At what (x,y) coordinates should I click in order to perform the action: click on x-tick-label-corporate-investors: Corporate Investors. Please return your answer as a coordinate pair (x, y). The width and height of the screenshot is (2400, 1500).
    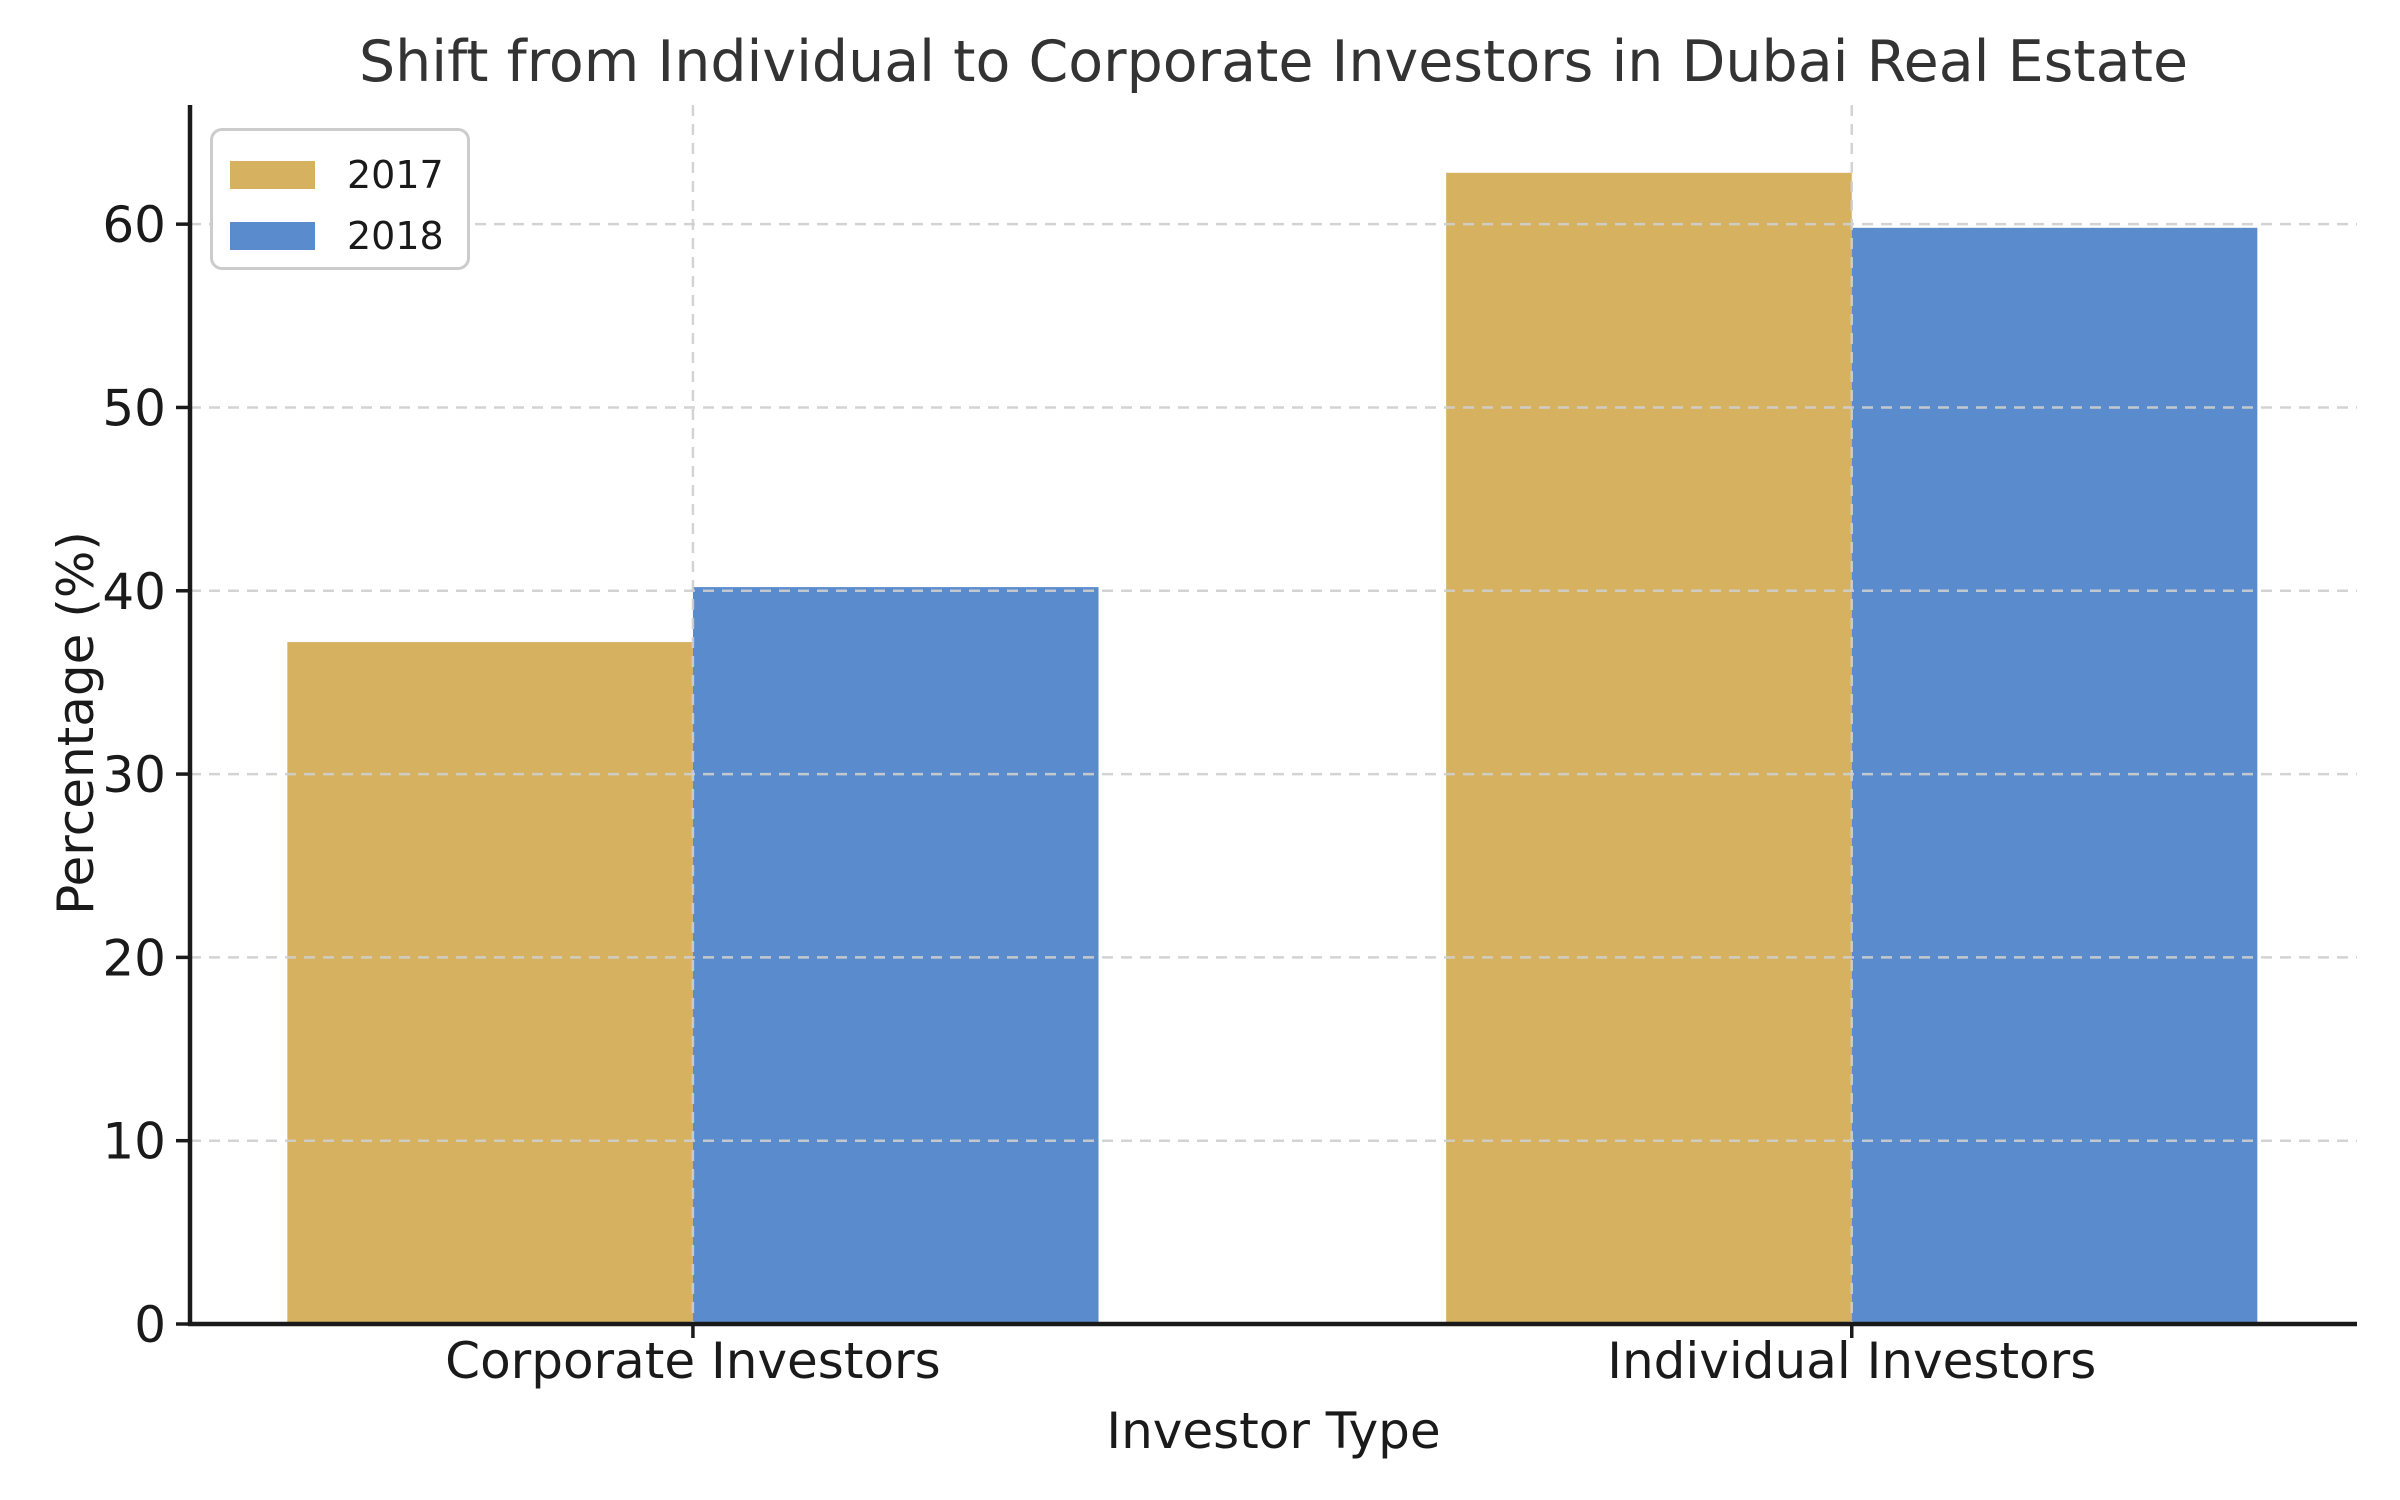
    Looking at the image, I should click on (692, 1361).